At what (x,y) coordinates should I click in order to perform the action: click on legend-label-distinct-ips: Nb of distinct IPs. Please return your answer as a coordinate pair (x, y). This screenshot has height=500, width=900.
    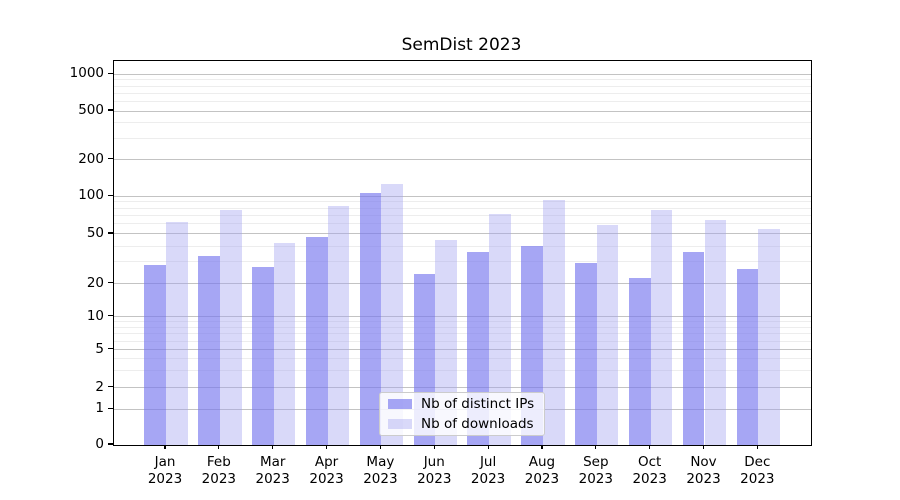
    Looking at the image, I should click on (478, 404).